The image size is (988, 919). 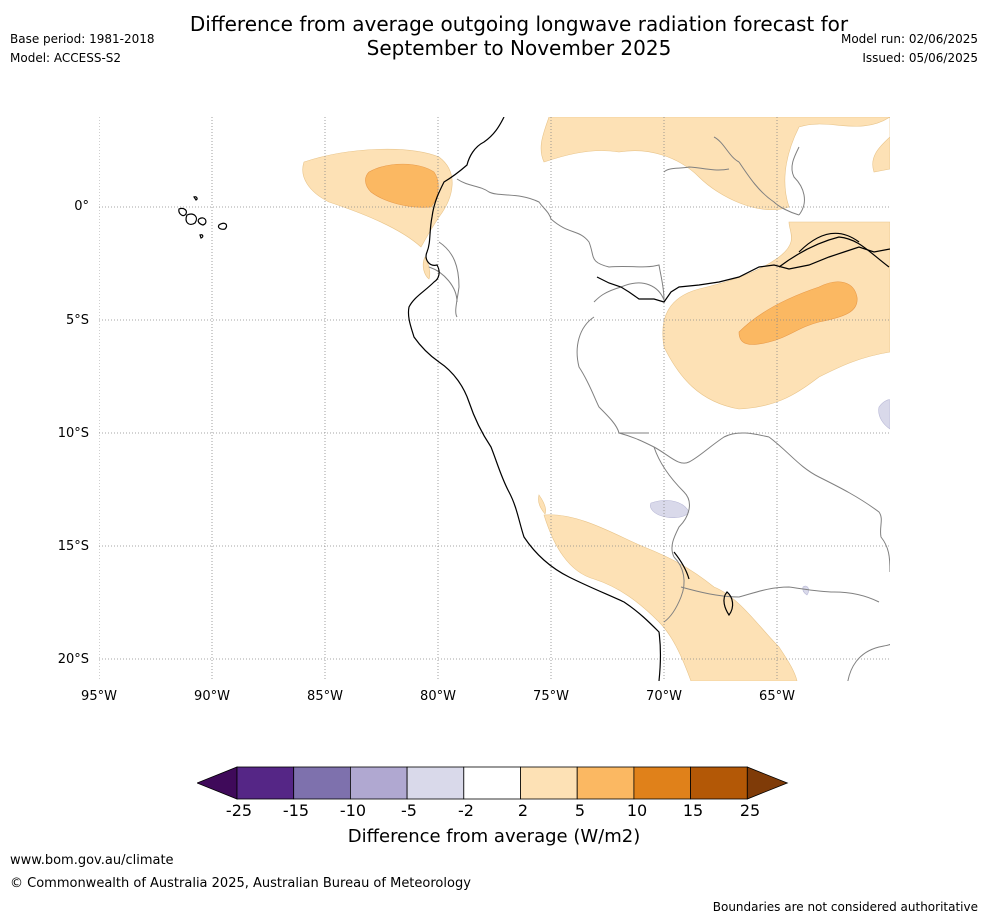 What do you see at coordinates (909, 39) in the screenshot?
I see `model-run-text: Model run: 02/06/2025` at bounding box center [909, 39].